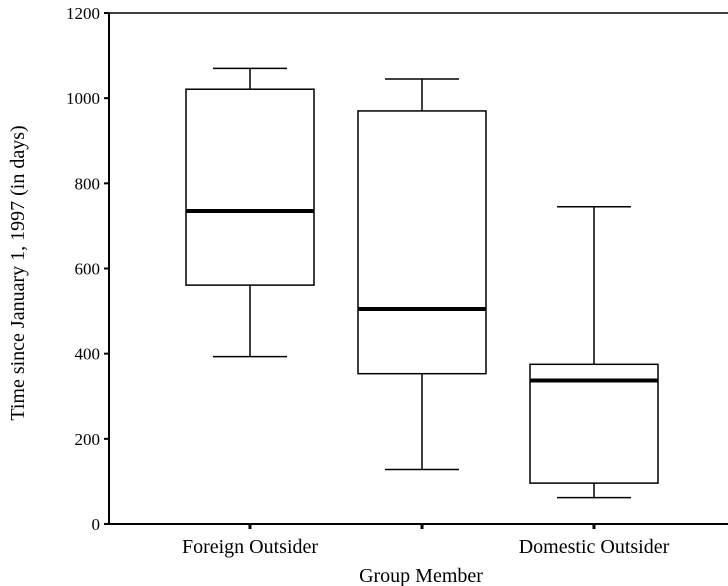  Describe the element at coordinates (594, 547) in the screenshot. I see `x-tick-label: Domestic Outsider` at that location.